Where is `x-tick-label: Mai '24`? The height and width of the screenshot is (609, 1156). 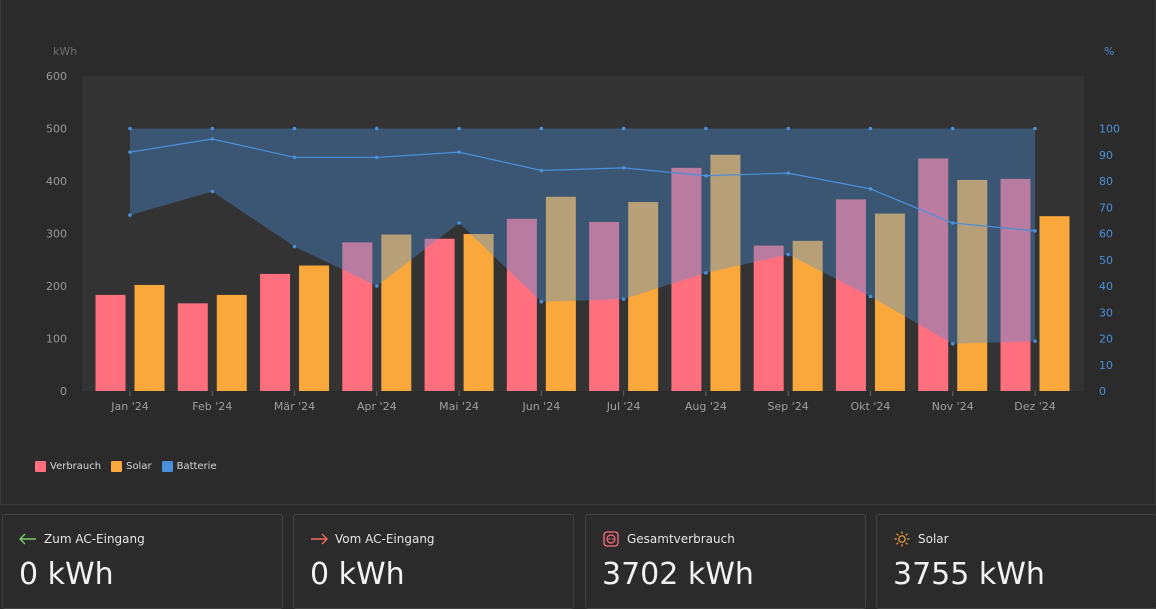 x-tick-label: Mai '24 is located at coordinates (459, 406).